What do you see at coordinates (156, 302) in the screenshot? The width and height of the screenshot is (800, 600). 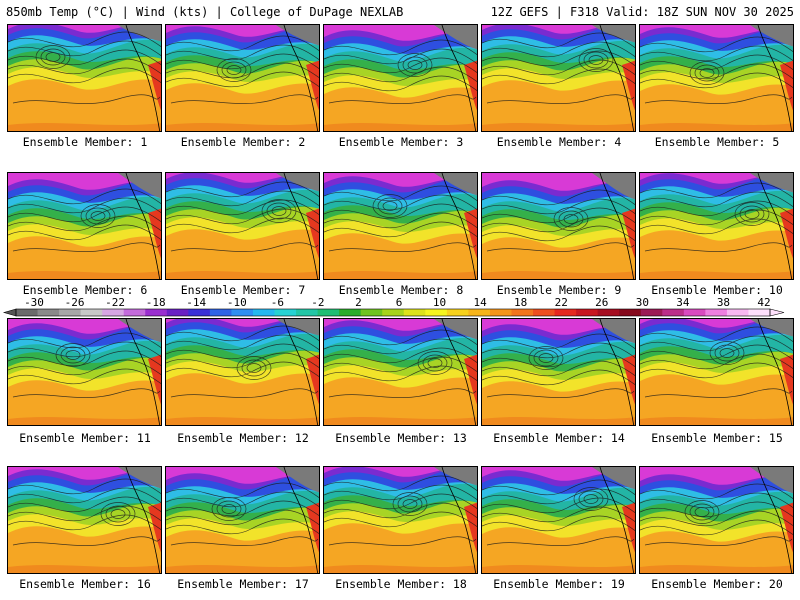 I see `colorbar-tick-label: -18` at bounding box center [156, 302].